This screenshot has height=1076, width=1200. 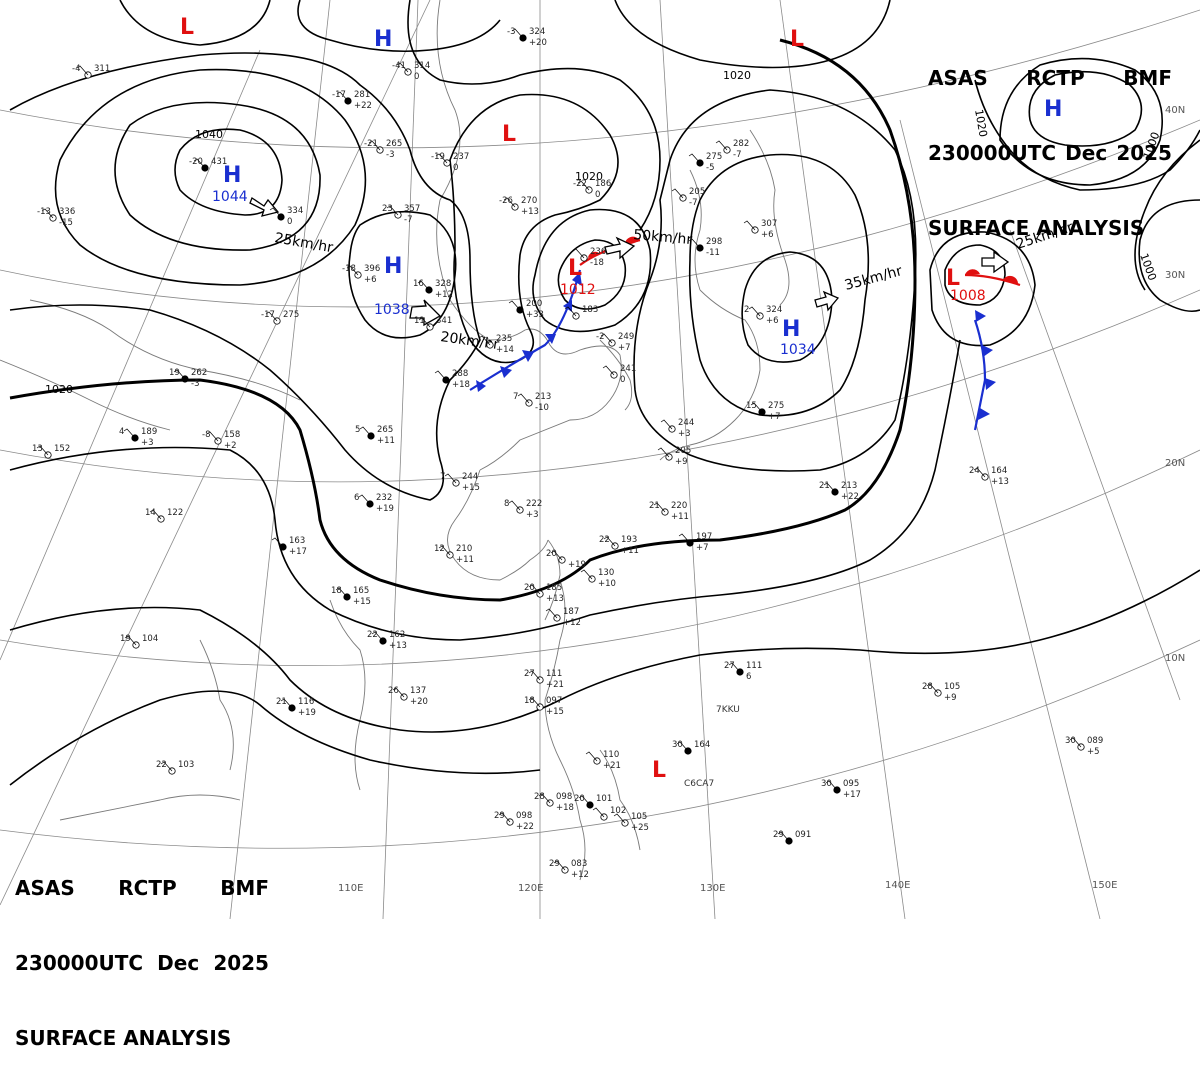 What do you see at coordinates (729, 666) in the screenshot?
I see `station-temperature: 27` at bounding box center [729, 666].